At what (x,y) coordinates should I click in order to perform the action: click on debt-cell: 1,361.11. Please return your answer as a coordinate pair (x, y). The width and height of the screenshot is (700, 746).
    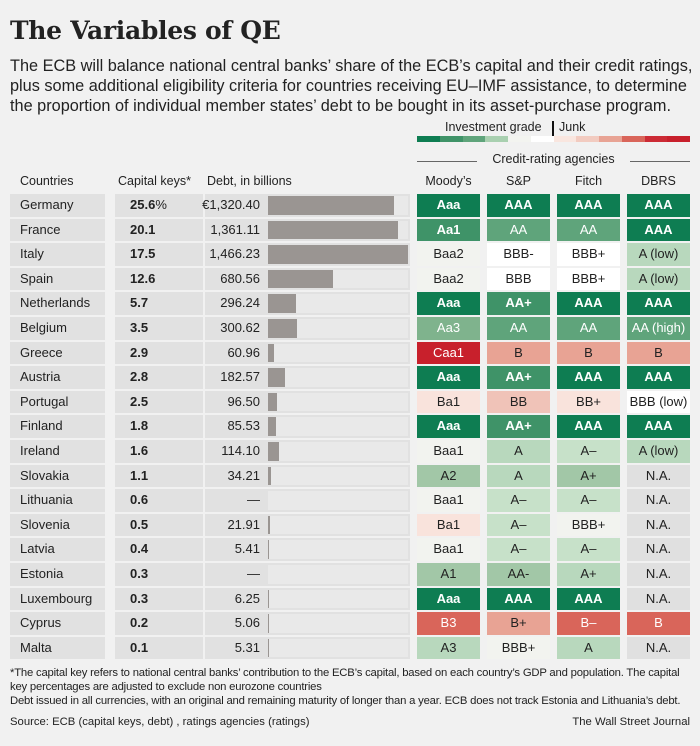
    Looking at the image, I should click on (307, 230).